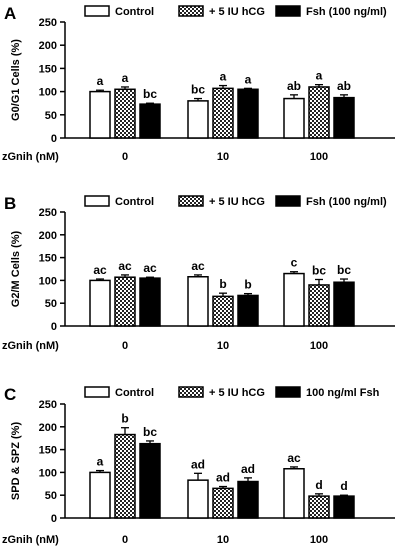 The image size is (403, 550). I want to click on significance-letter: c, so click(294, 263).